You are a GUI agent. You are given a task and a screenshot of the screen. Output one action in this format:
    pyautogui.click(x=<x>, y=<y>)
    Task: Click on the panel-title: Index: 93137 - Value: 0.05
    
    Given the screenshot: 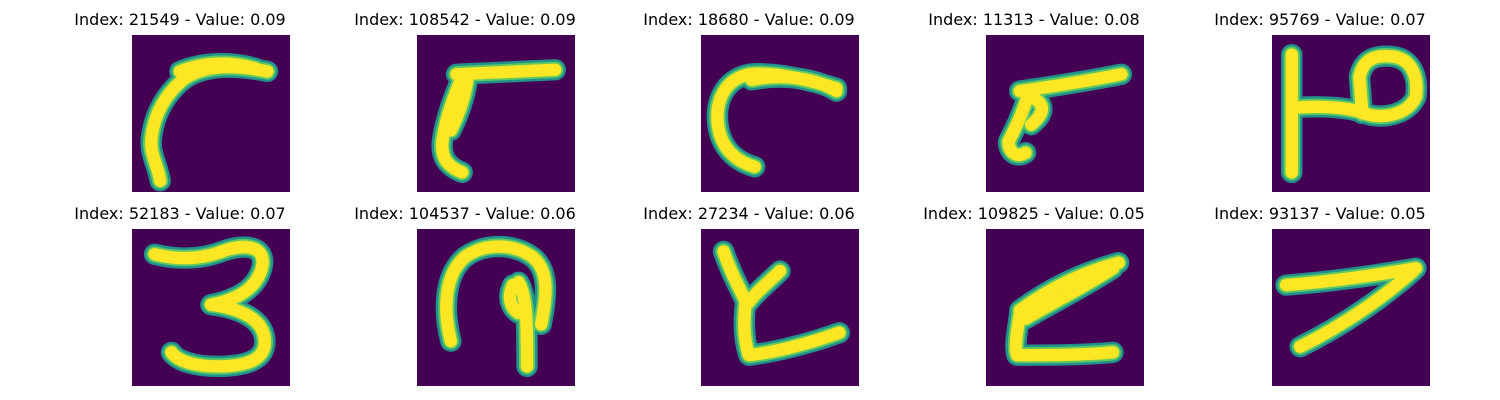 What is the action you would take?
    pyautogui.click(x=1320, y=213)
    